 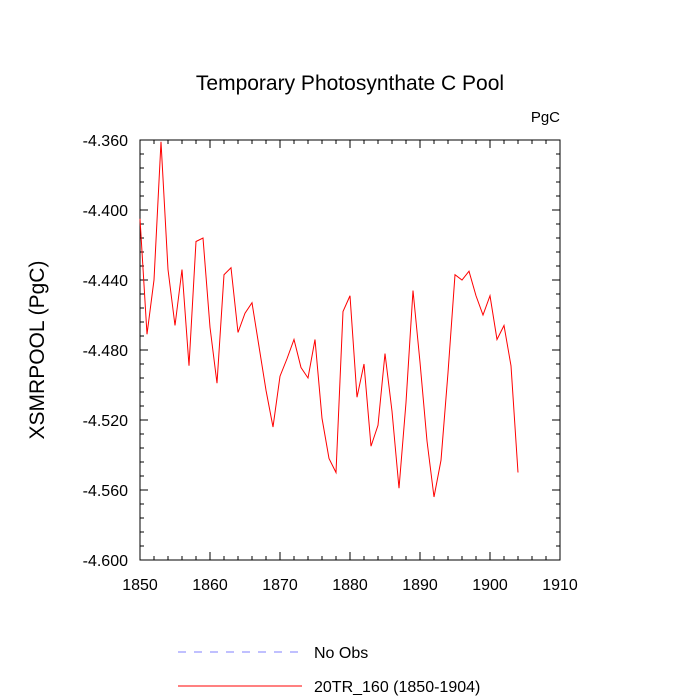 What do you see at coordinates (105, 211) in the screenshot?
I see `y-tick-label: -4.400` at bounding box center [105, 211].